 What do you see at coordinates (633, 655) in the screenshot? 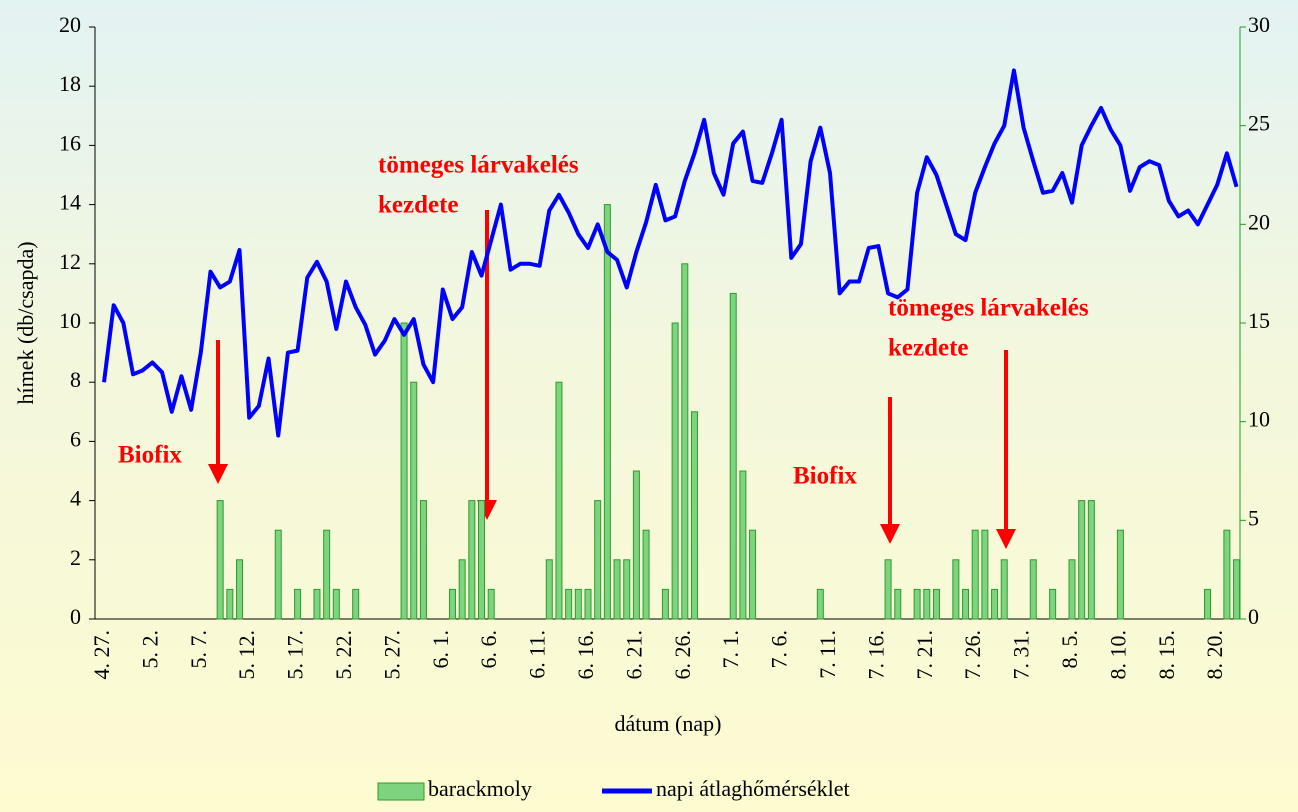
I see `x-tick-label: 6. 21.` at bounding box center [633, 655].